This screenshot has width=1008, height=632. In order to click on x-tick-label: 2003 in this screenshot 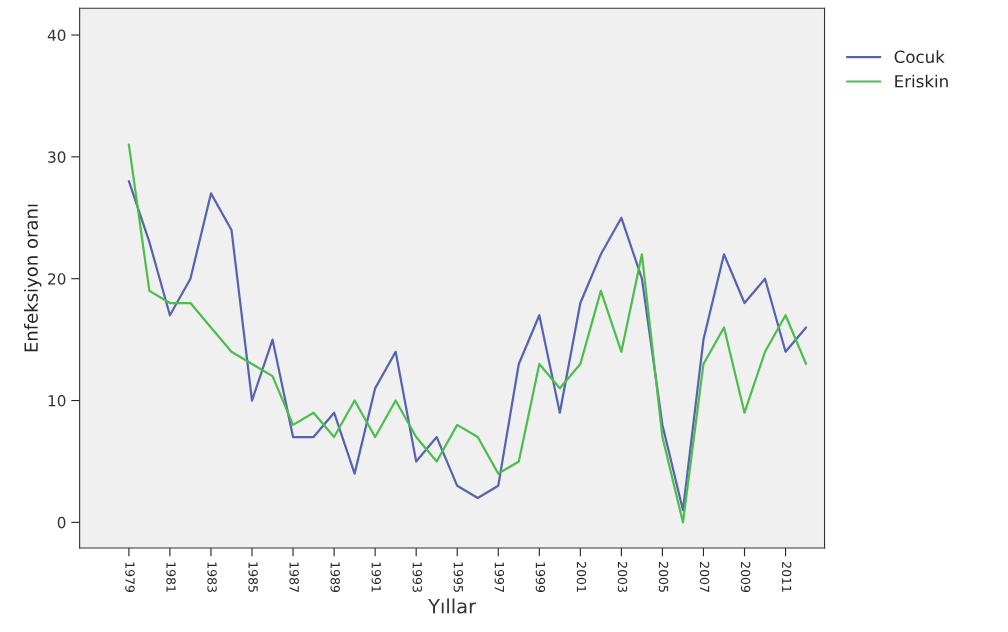, I will do `click(622, 577)`.